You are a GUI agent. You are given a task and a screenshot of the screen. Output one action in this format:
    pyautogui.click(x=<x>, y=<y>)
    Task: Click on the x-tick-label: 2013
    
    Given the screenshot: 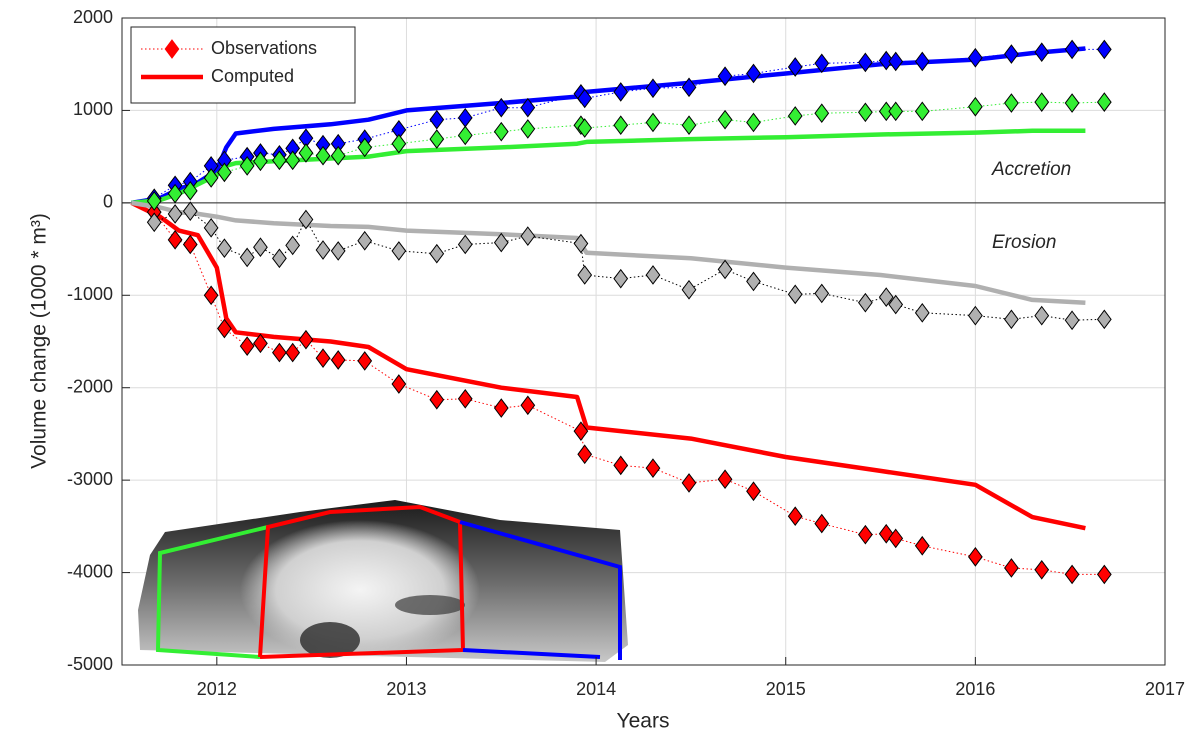 What is the action you would take?
    pyautogui.click(x=406, y=689)
    